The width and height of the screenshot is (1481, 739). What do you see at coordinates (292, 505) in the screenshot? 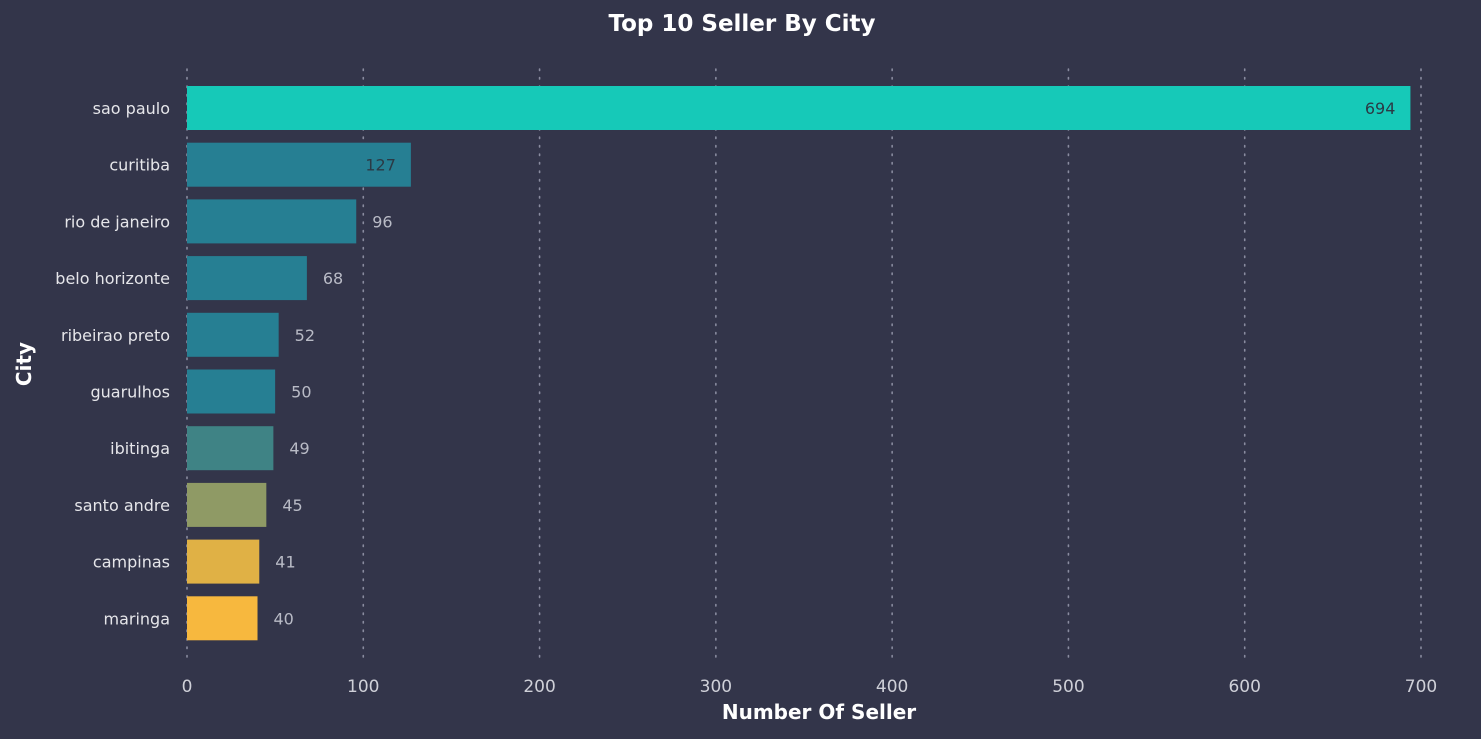
I see `data-label: 45` at bounding box center [292, 505].